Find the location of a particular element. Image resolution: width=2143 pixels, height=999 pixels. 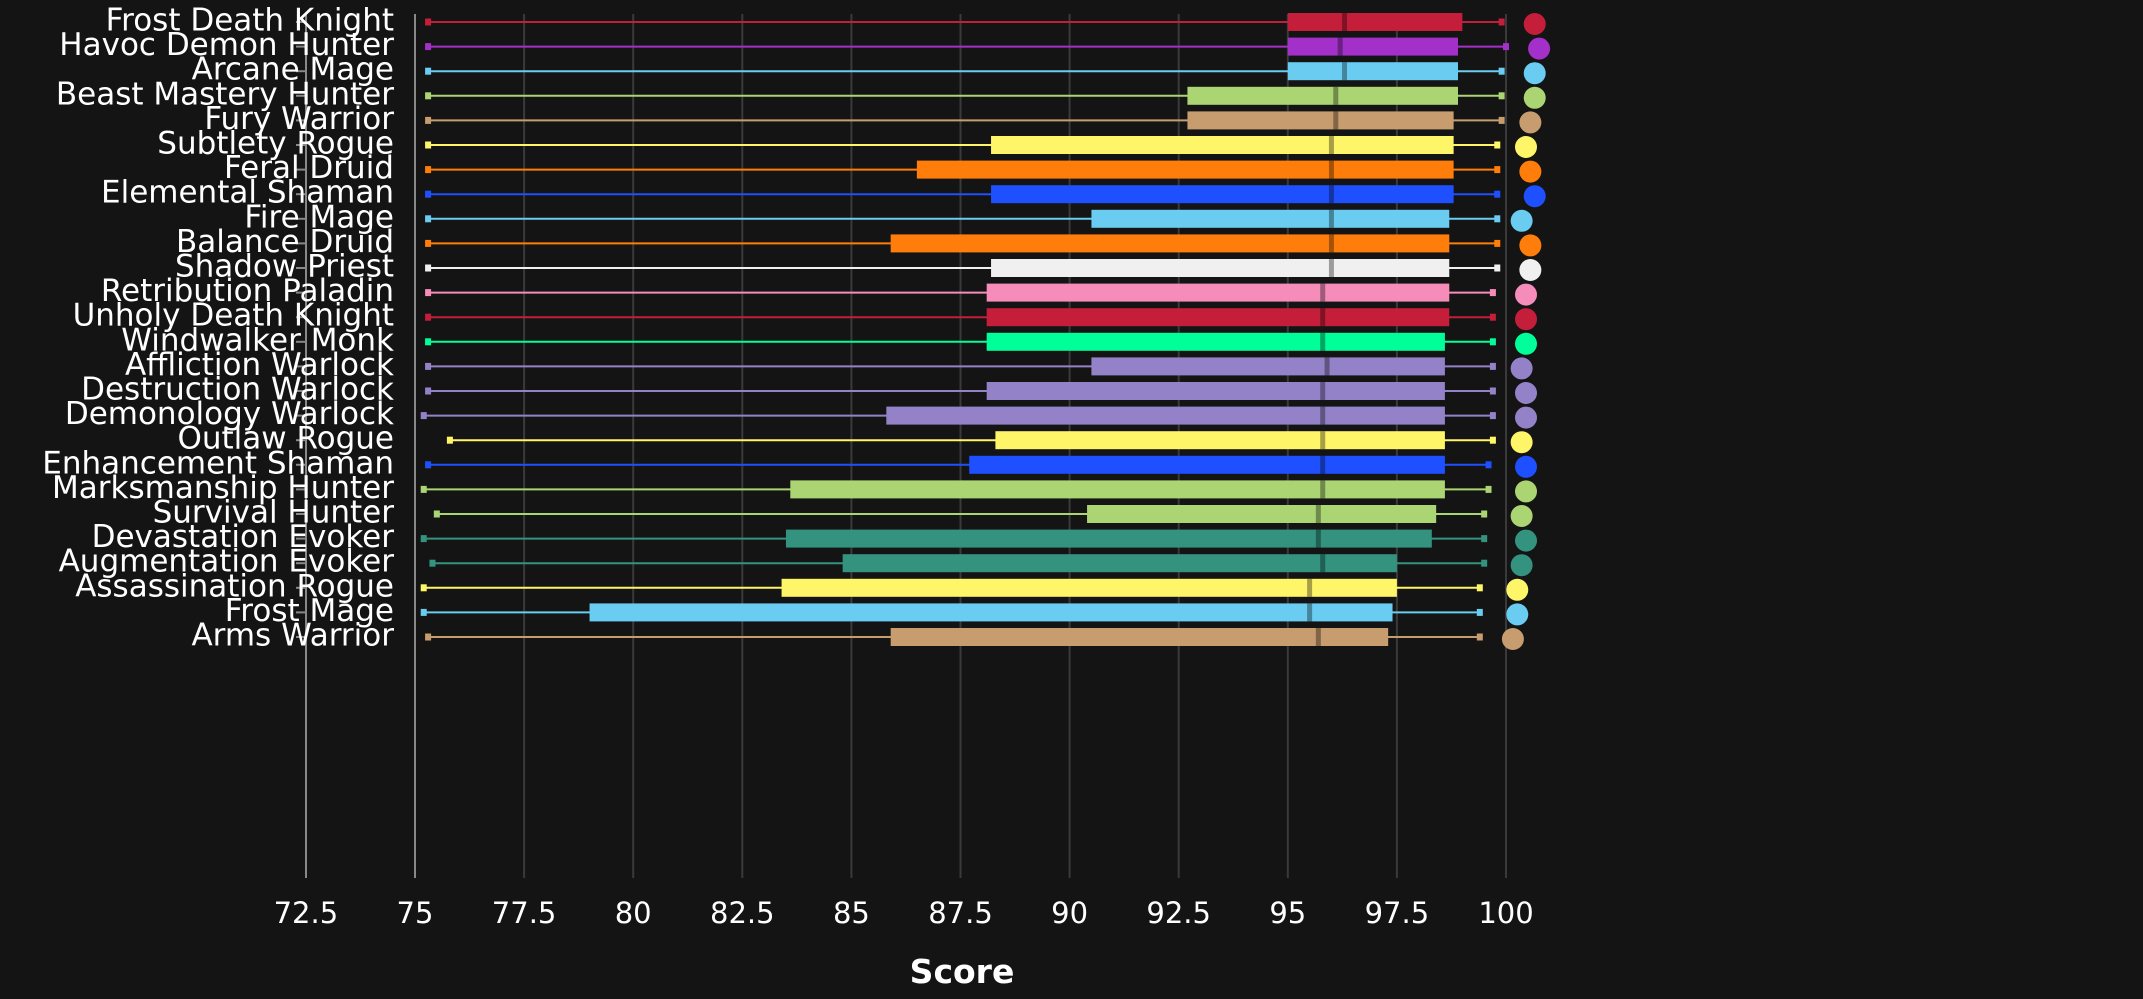

category-label: Arms Warrior is located at coordinates (292, 636).